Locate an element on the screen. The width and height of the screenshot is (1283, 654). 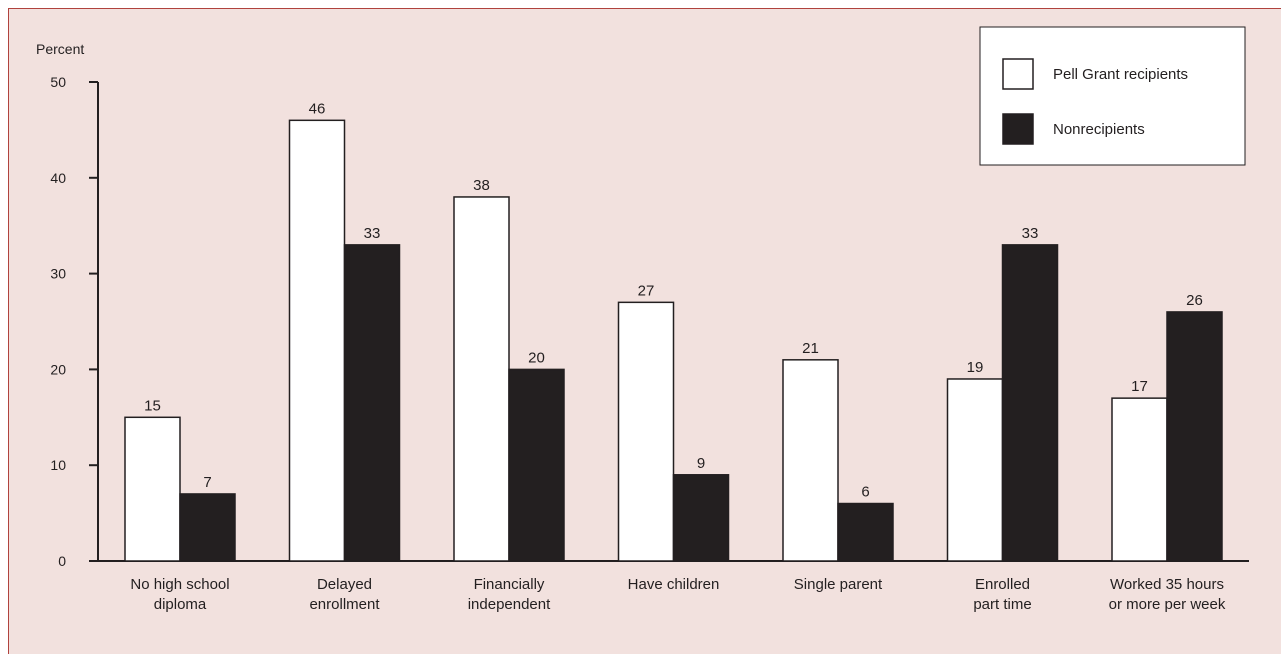
value-label: 17 is located at coordinates (1139, 386).